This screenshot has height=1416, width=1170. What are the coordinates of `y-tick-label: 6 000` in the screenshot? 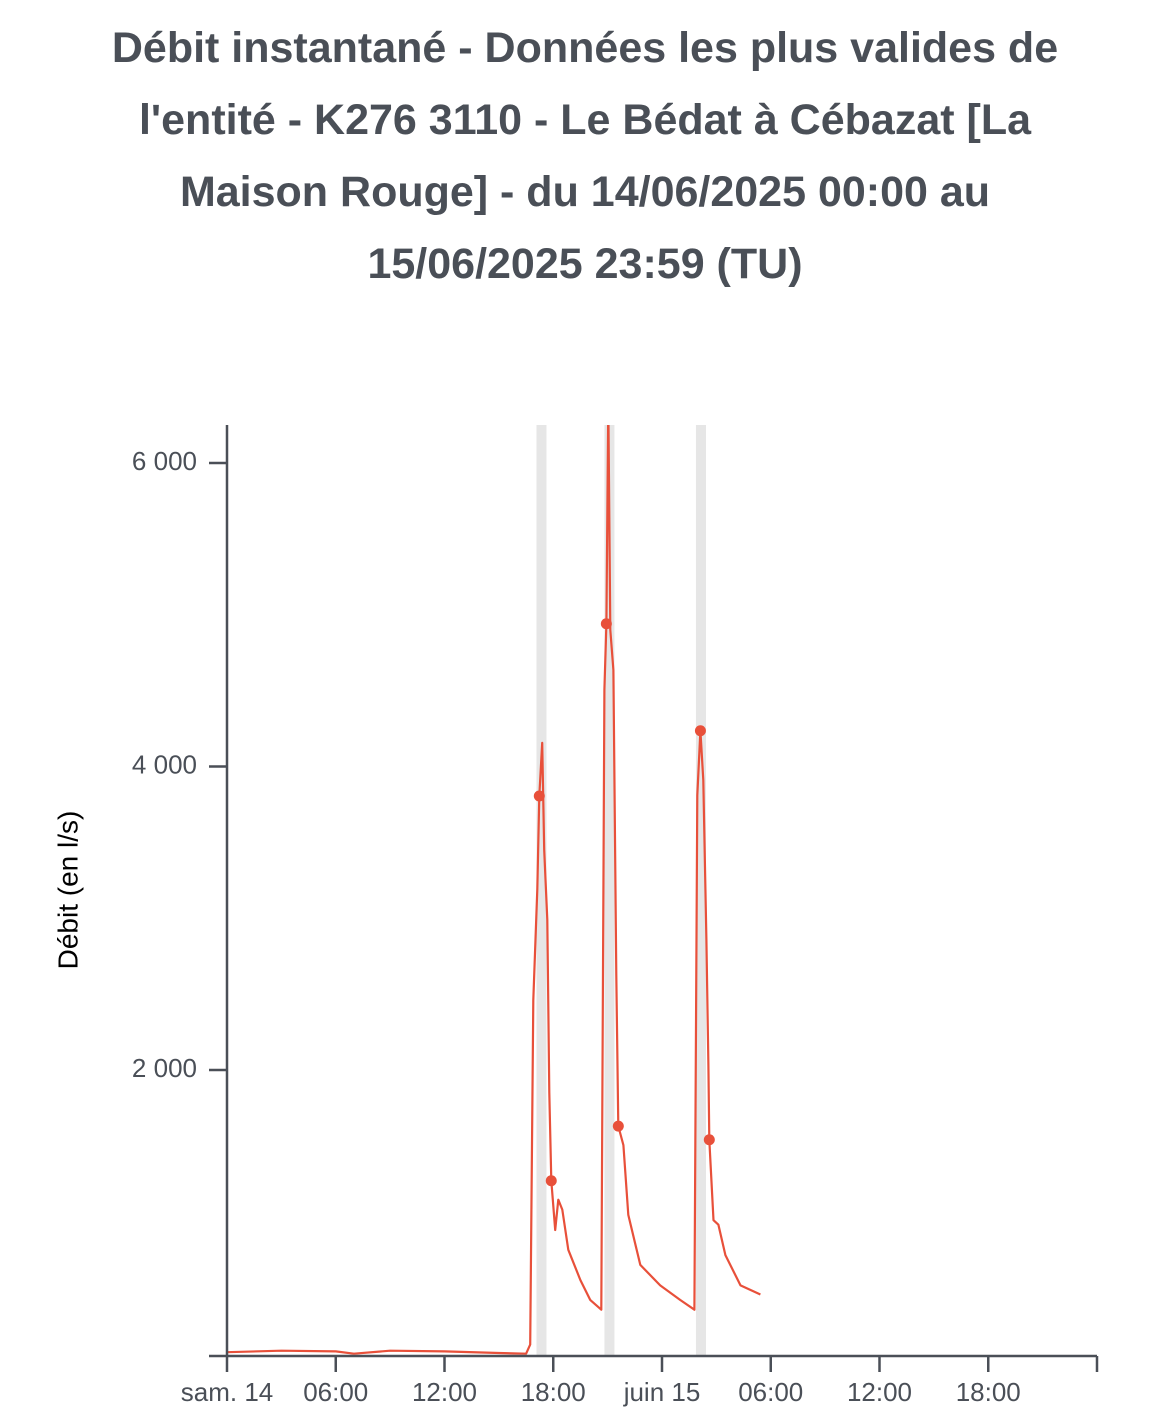 It's located at (164, 461).